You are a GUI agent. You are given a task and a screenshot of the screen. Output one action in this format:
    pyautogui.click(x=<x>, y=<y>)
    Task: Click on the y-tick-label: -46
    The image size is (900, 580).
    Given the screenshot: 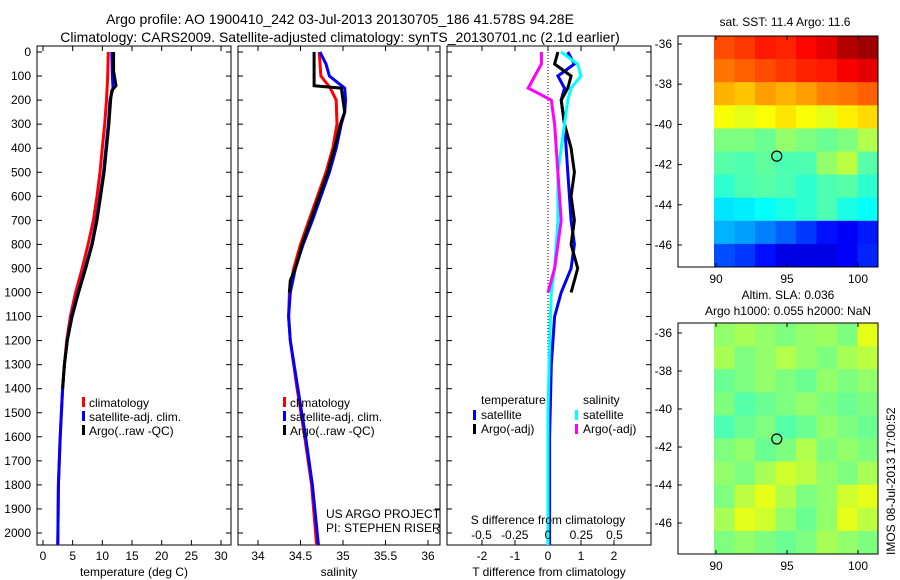 What is the action you would take?
    pyautogui.click(x=664, y=245)
    